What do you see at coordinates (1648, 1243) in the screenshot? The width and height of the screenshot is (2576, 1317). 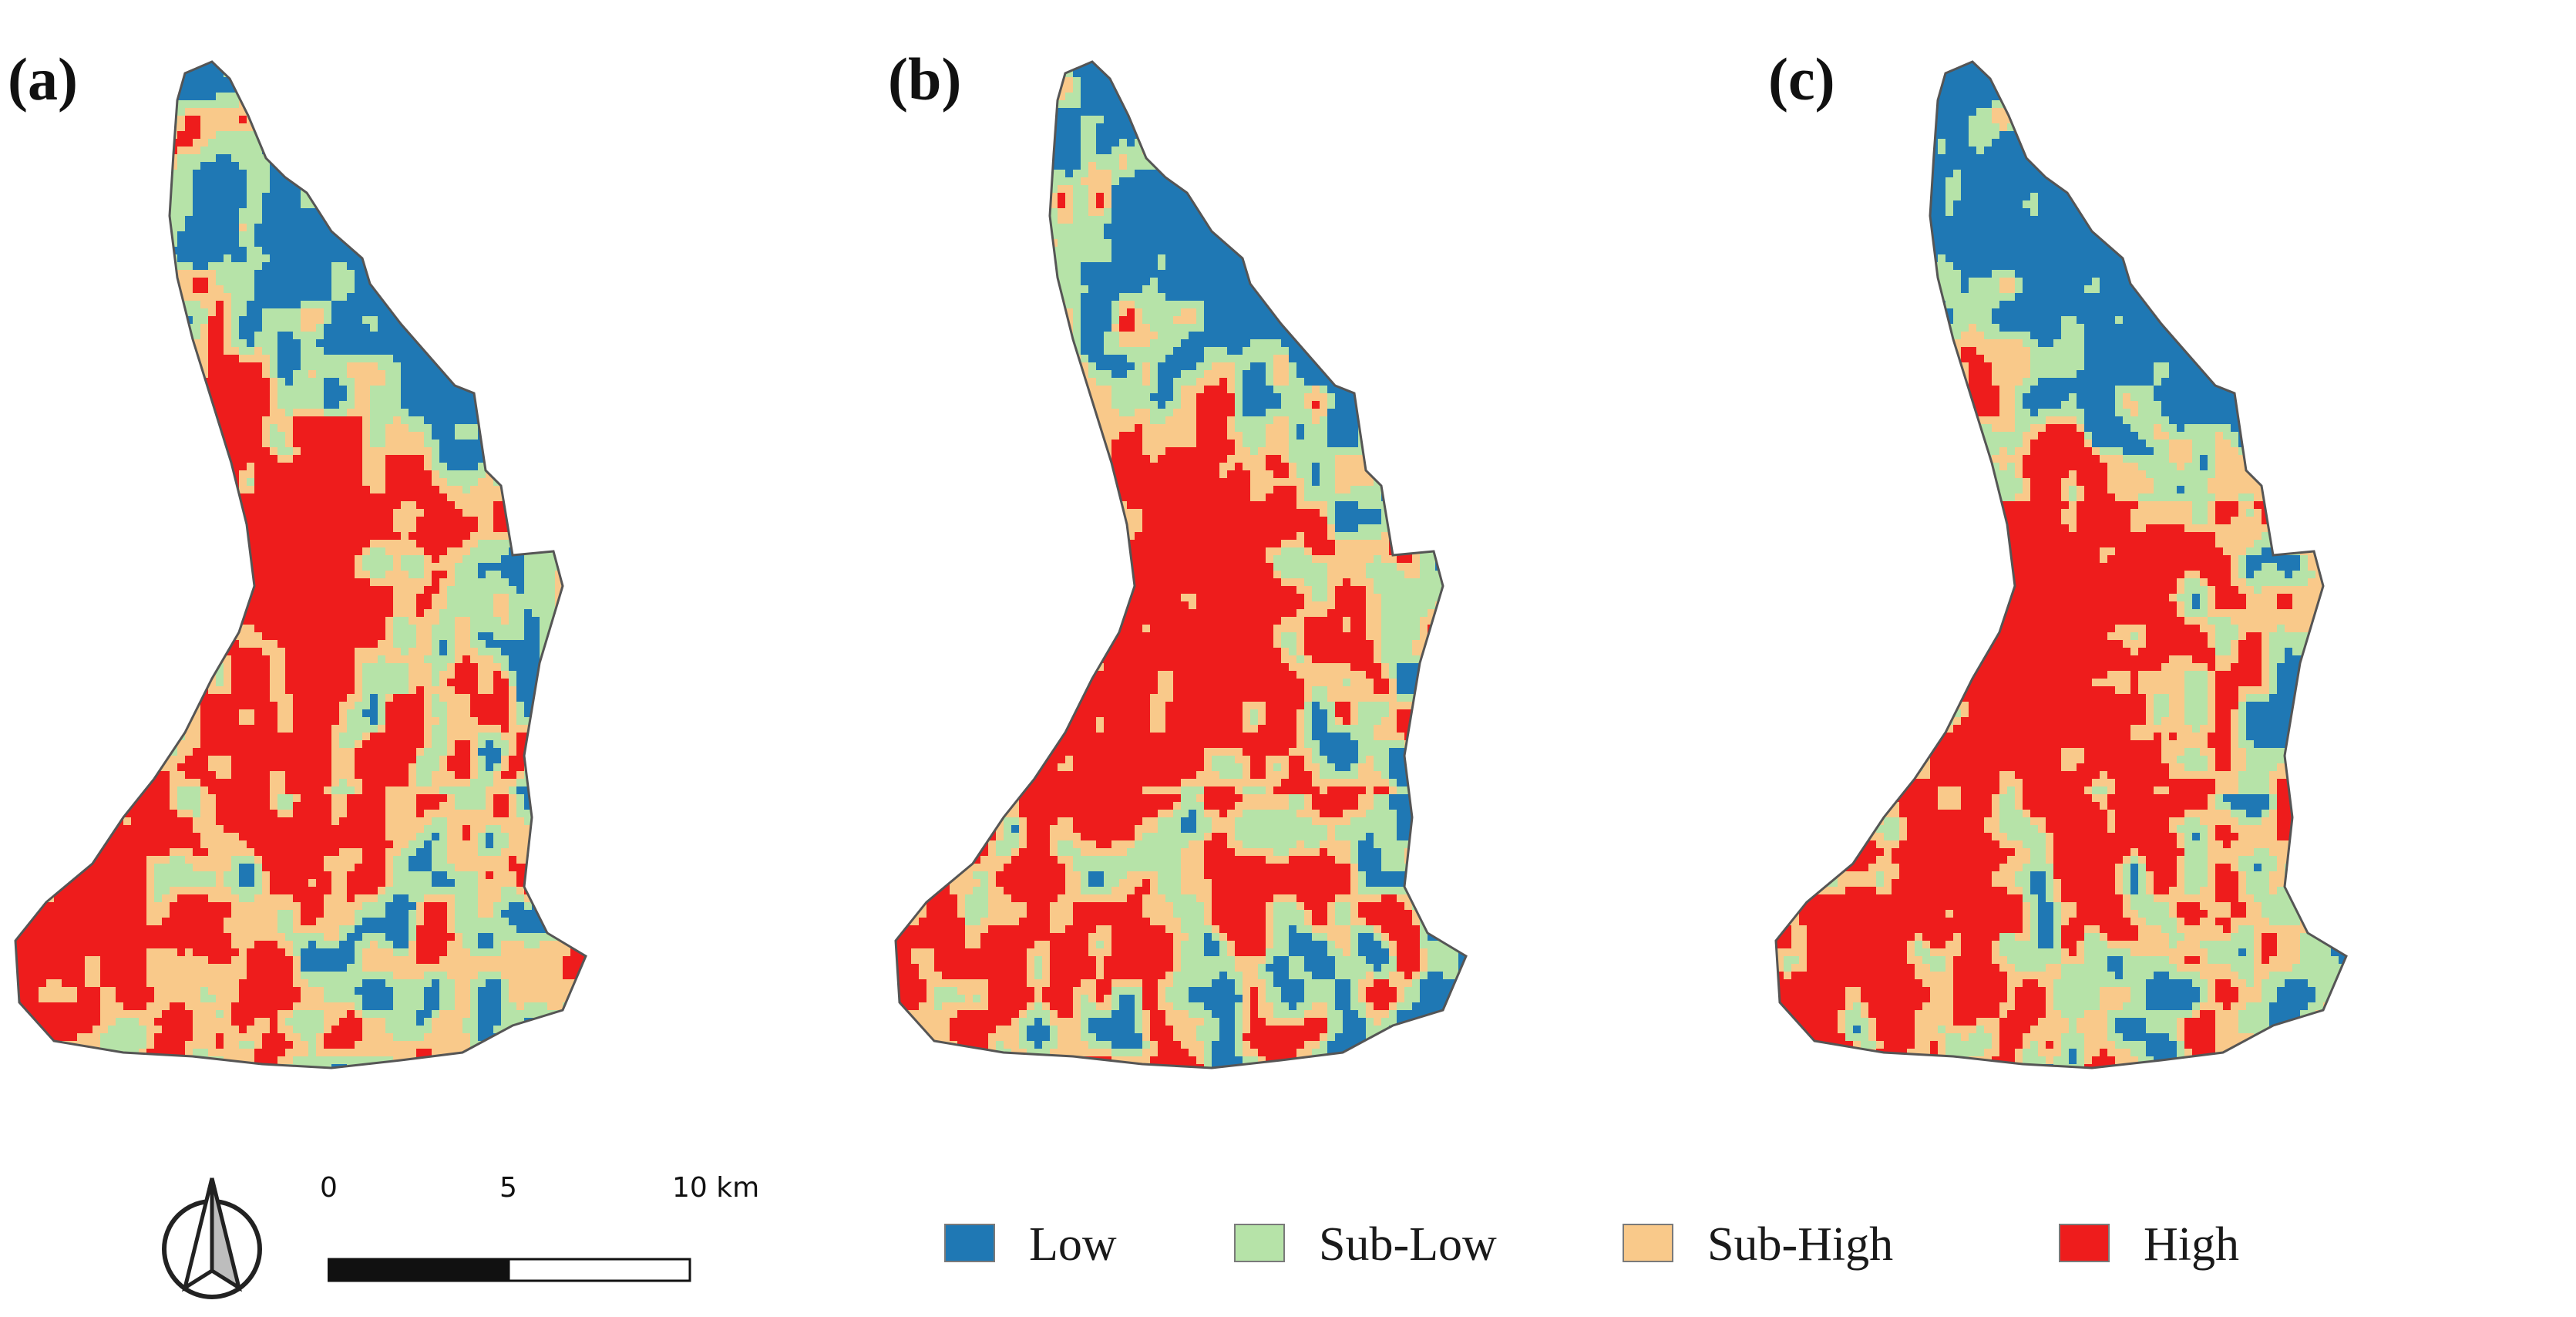 I see `legend-swatch-sub-high` at bounding box center [1648, 1243].